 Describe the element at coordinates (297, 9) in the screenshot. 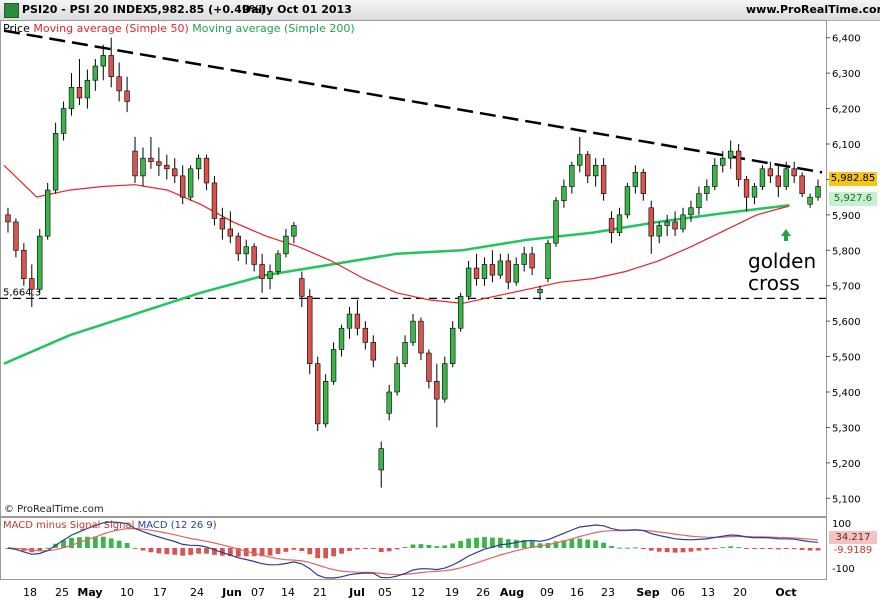

I see `period-label: Daily Oct 01 2013` at that location.